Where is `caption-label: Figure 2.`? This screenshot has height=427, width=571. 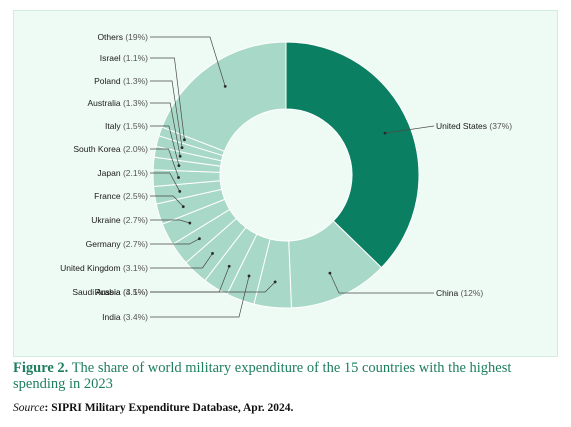
caption-label: Figure 2. is located at coordinates (41, 368).